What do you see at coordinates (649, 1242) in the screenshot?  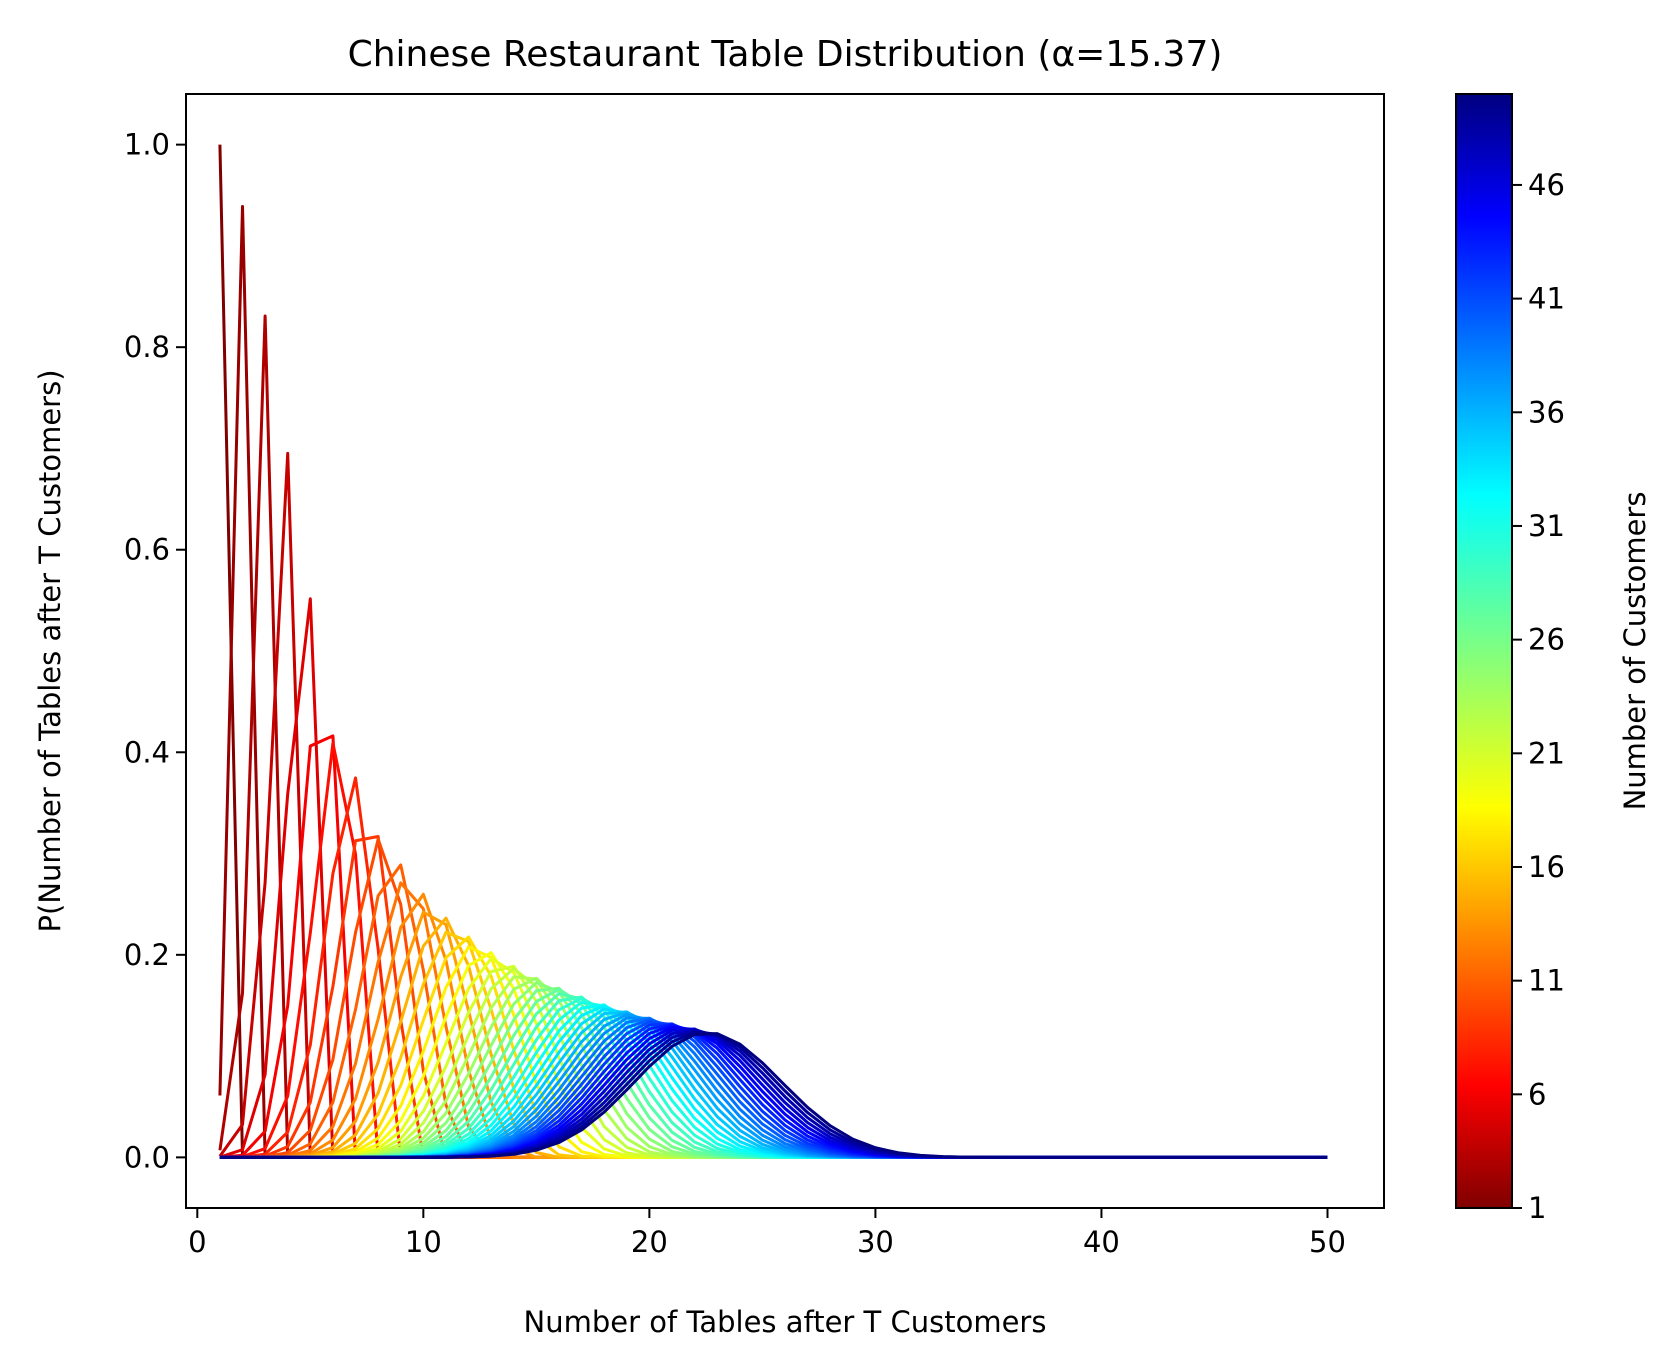 I see `x-tick-label: 20` at bounding box center [649, 1242].